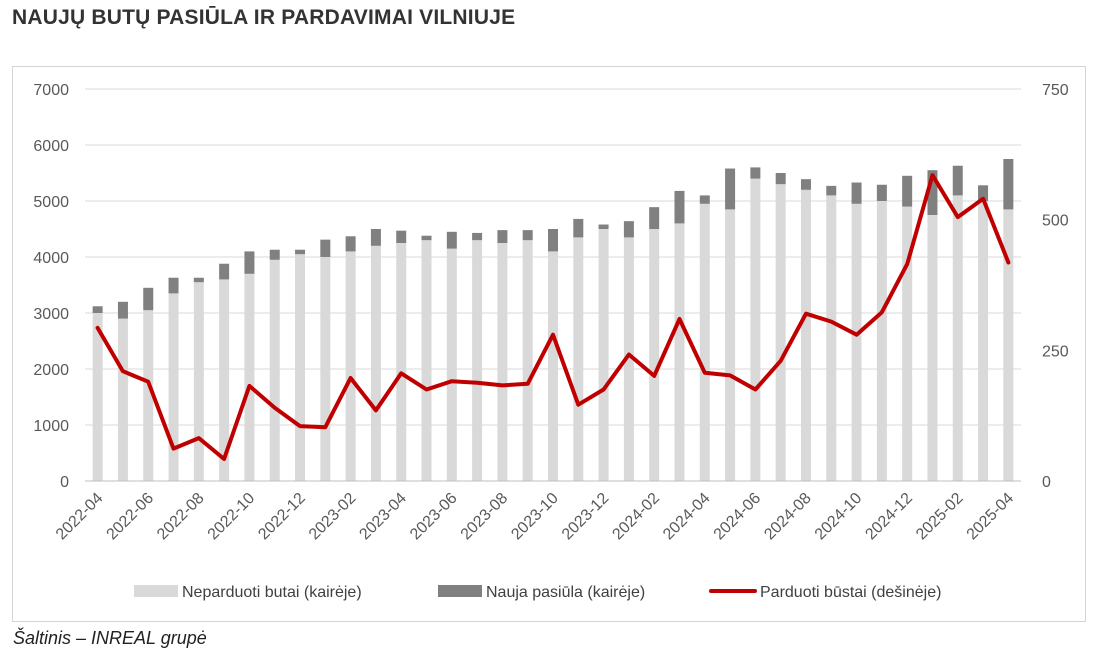 The width and height of the screenshot is (1096, 654). Describe the element at coordinates (636, 517) in the screenshot. I see `x-tick-label: 2024-02` at that location.